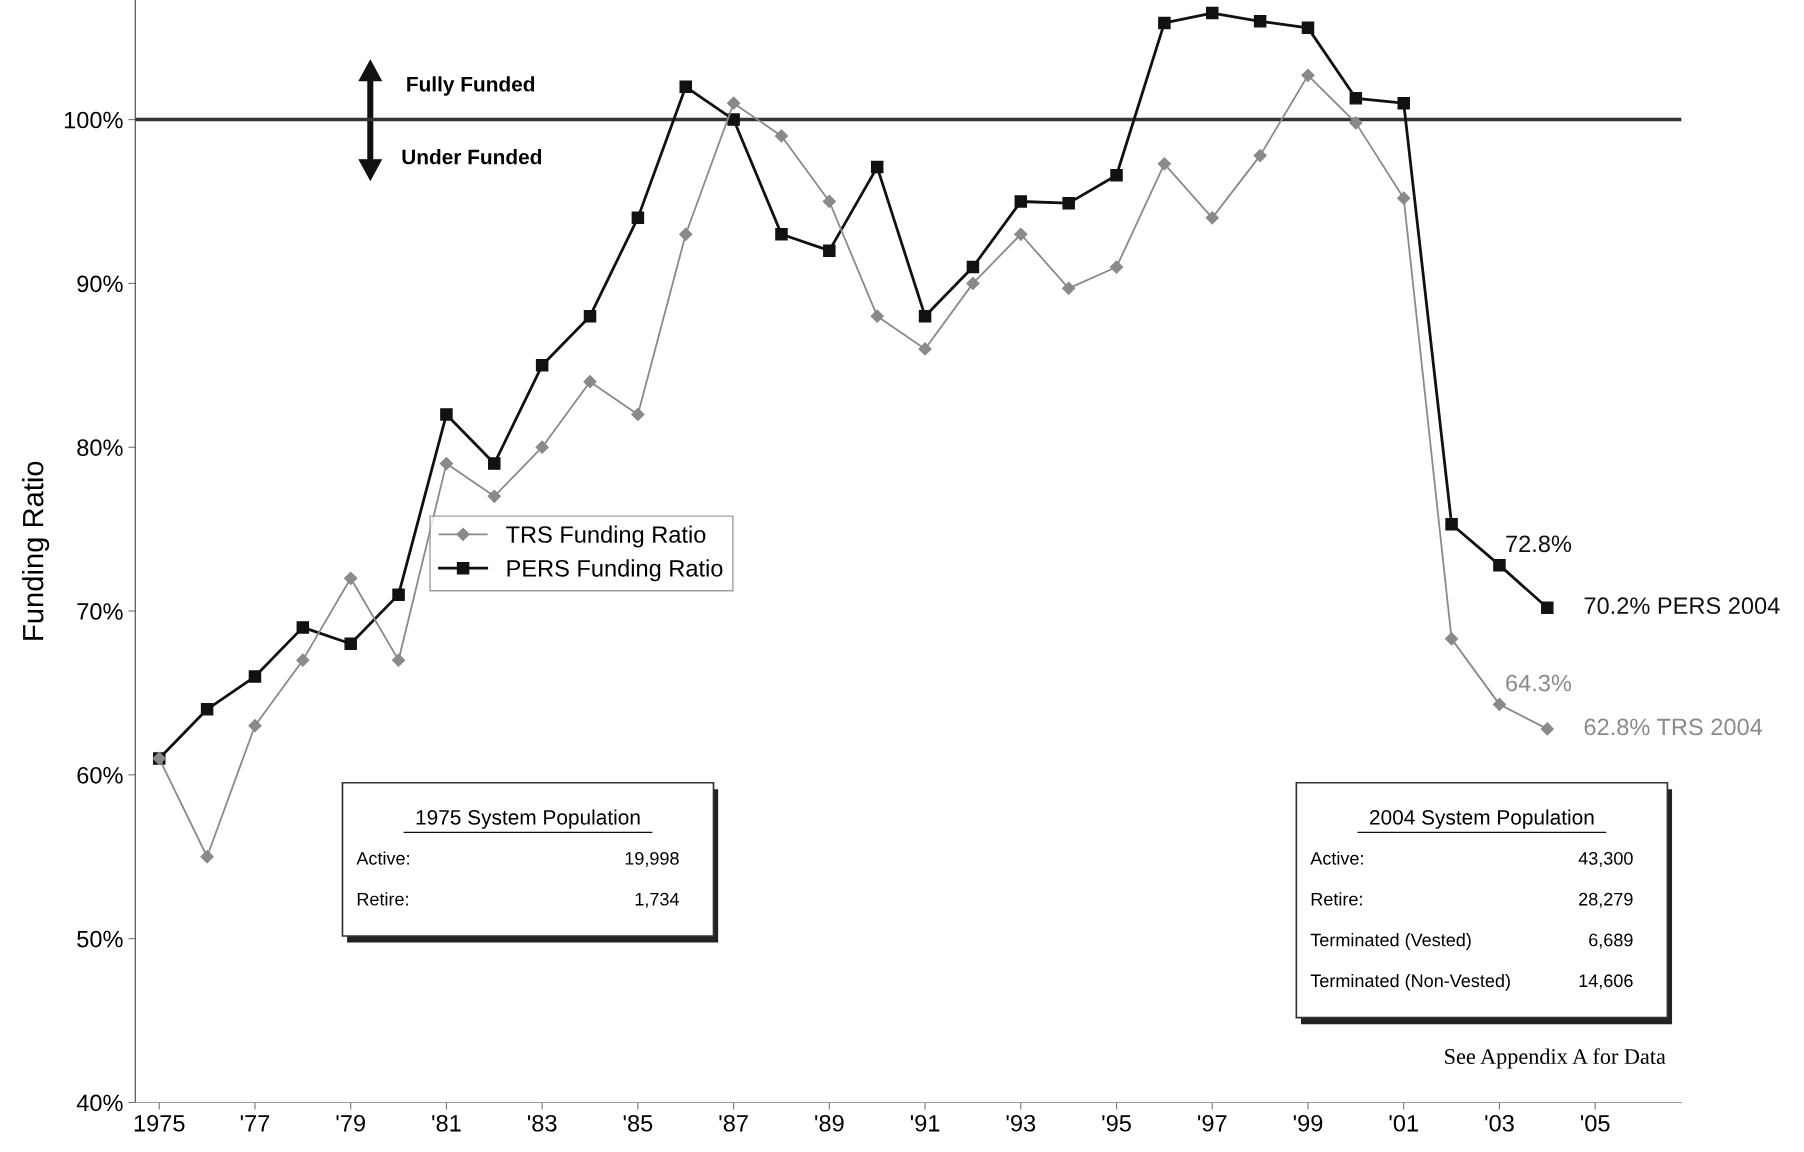 The height and width of the screenshot is (1152, 1804). What do you see at coordinates (1212, 1123) in the screenshot?
I see `x-tick-label: '97` at bounding box center [1212, 1123].